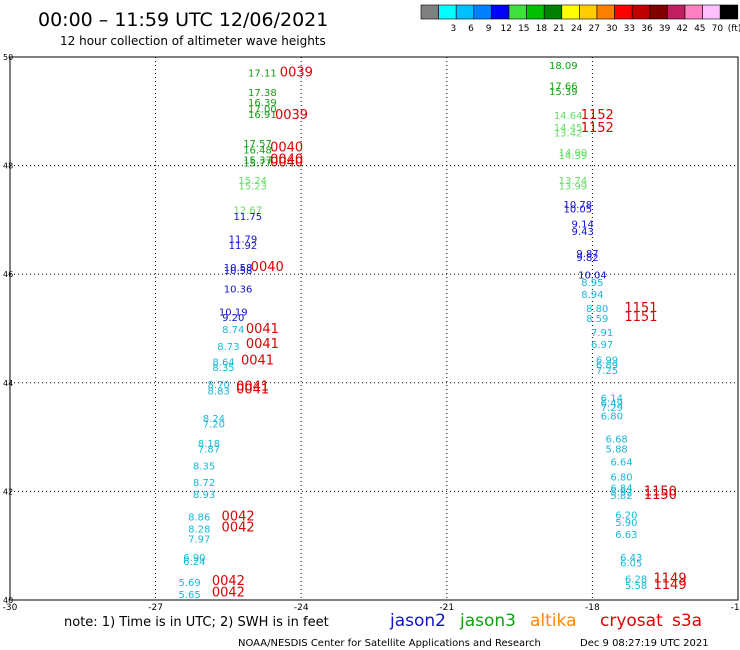  What do you see at coordinates (687, 621) in the screenshot?
I see `satellite-name: s3a` at bounding box center [687, 621].